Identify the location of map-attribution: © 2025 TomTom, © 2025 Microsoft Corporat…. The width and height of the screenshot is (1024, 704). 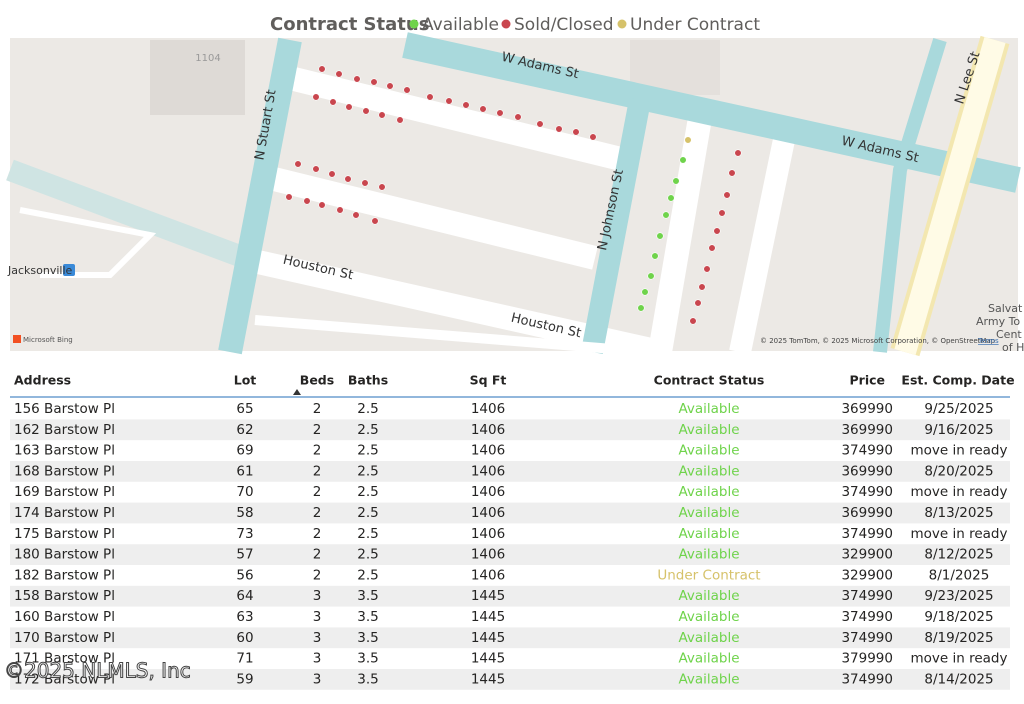
(878, 341).